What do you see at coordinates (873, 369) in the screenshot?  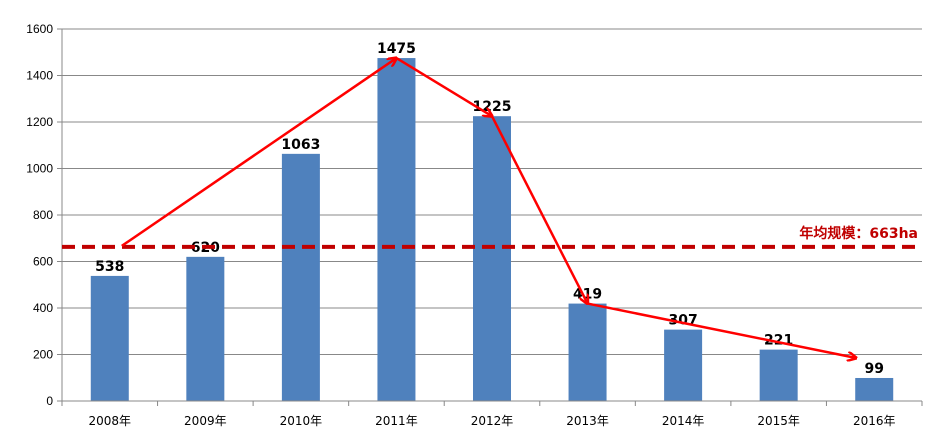 I see `data-label: 99` at bounding box center [873, 369].